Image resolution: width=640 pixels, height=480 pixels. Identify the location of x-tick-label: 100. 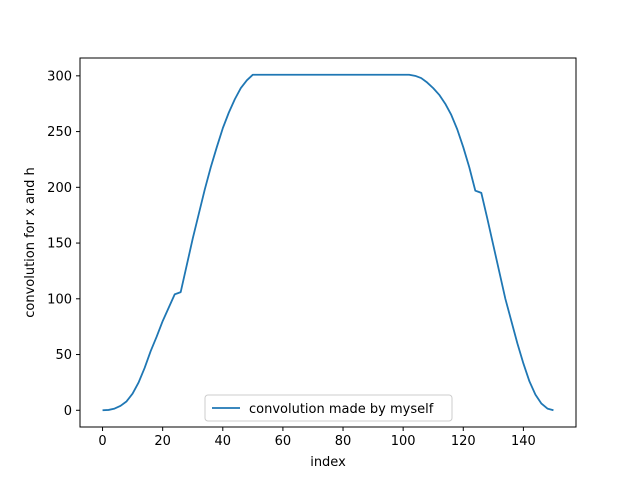
(403, 441).